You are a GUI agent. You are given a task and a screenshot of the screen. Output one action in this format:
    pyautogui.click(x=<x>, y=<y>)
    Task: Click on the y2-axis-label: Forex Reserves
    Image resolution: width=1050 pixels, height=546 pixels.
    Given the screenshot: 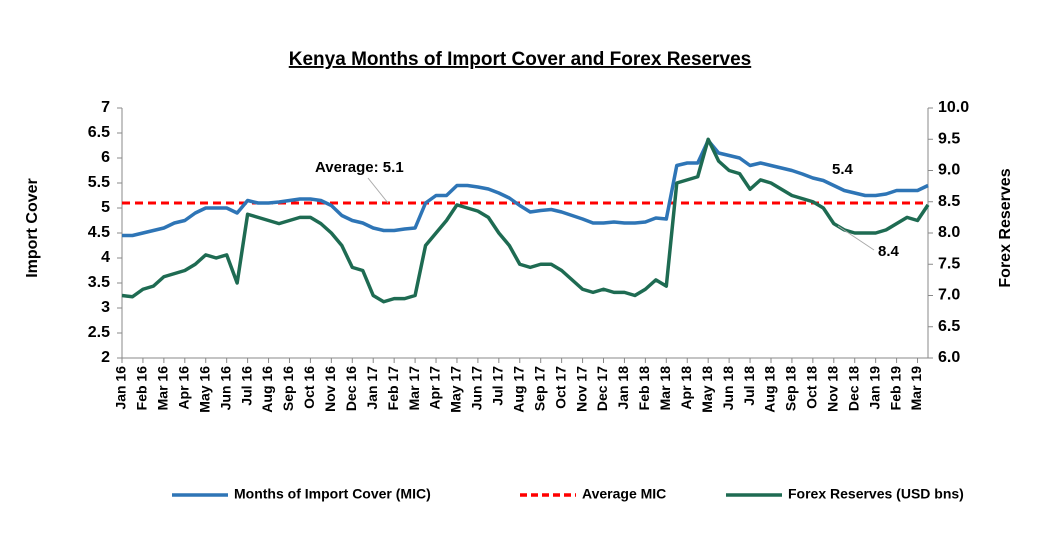 What is the action you would take?
    pyautogui.click(x=1005, y=227)
    